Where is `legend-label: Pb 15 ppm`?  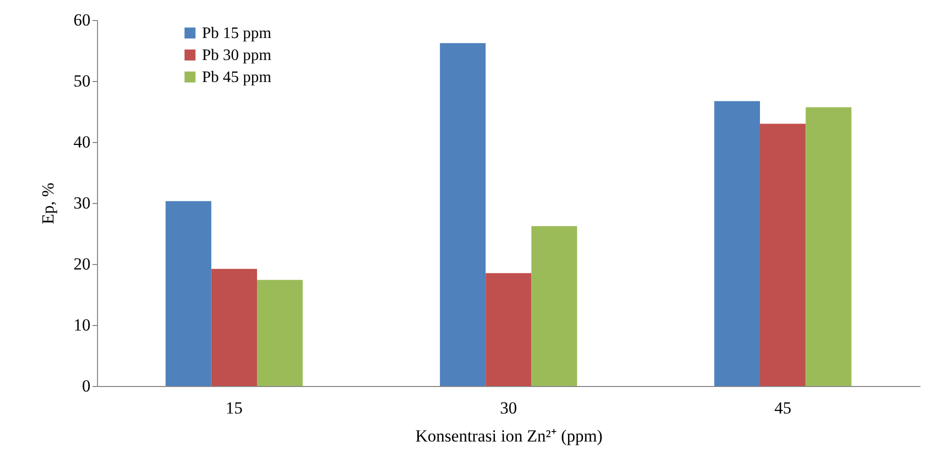 legend-label: Pb 15 ppm is located at coordinates (237, 33).